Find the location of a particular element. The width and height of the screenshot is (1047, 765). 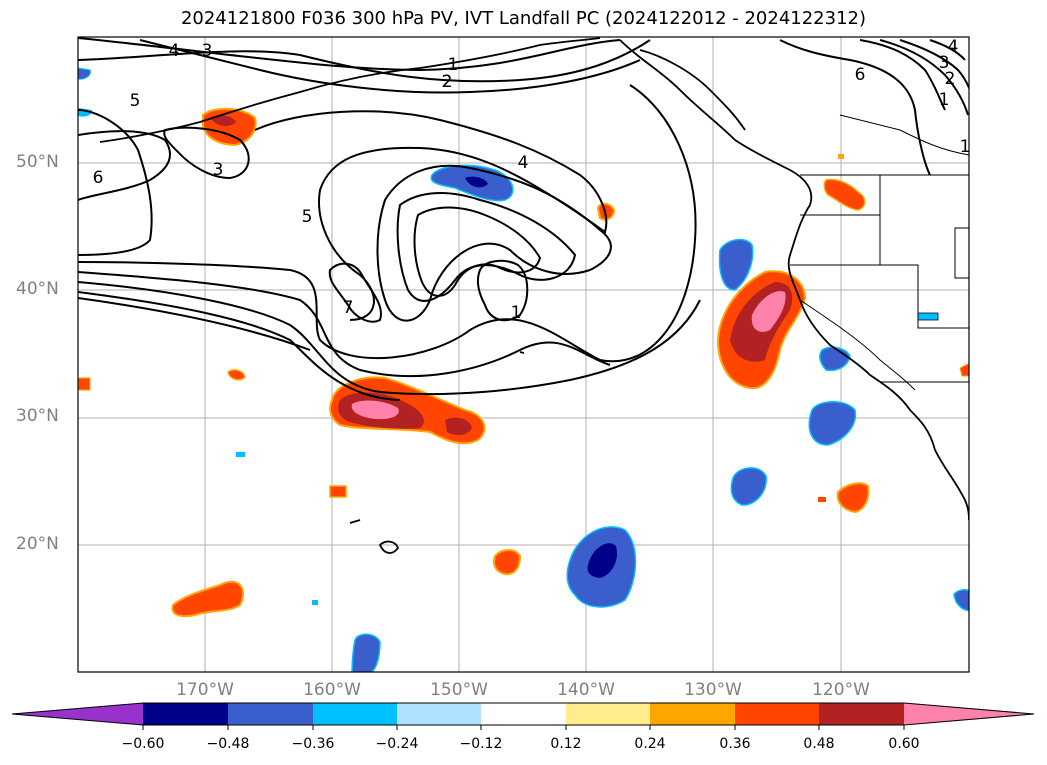

colorbar-extend-right is located at coordinates (969, 714).